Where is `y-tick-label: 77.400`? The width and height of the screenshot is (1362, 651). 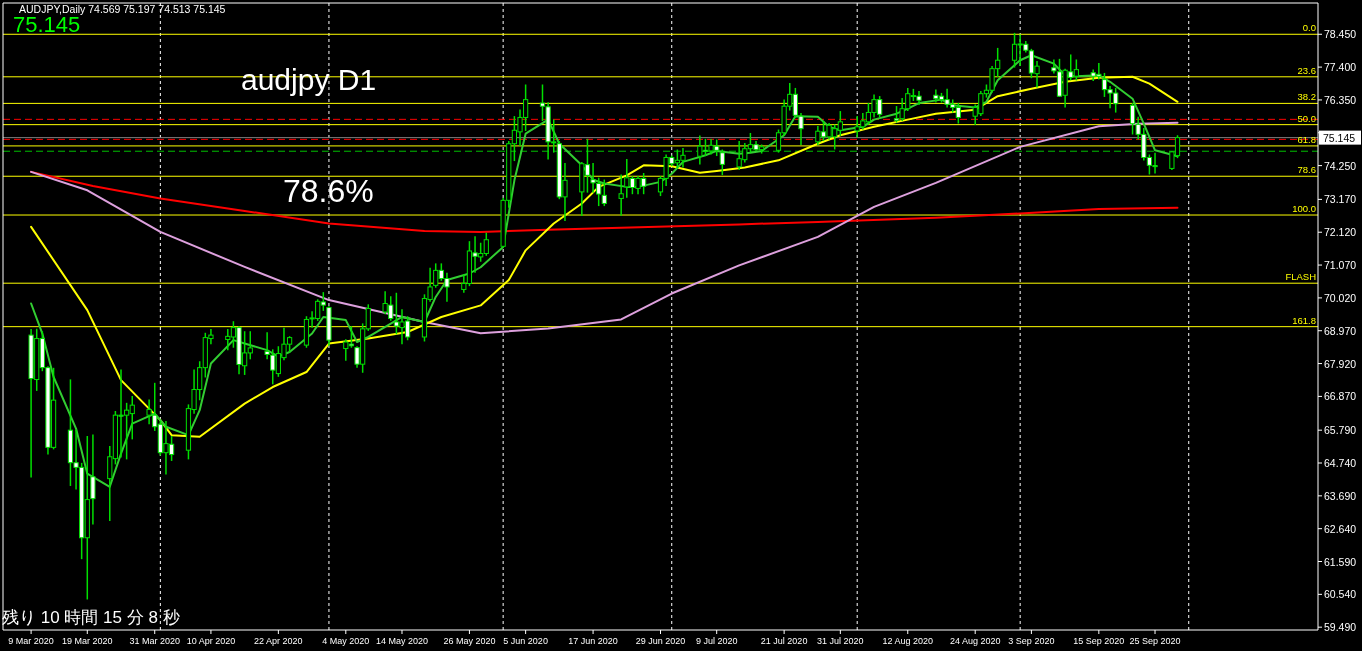
y-tick-label: 77.400 is located at coordinates (1340, 67).